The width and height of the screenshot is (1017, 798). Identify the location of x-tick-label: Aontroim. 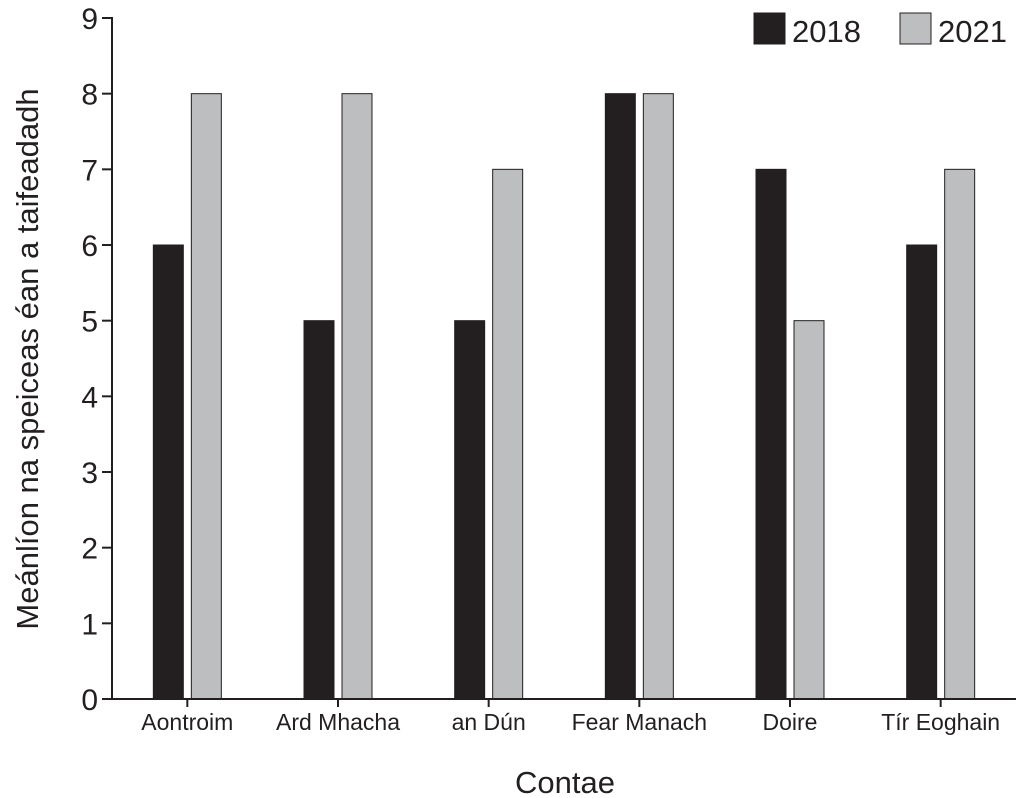
(187, 722).